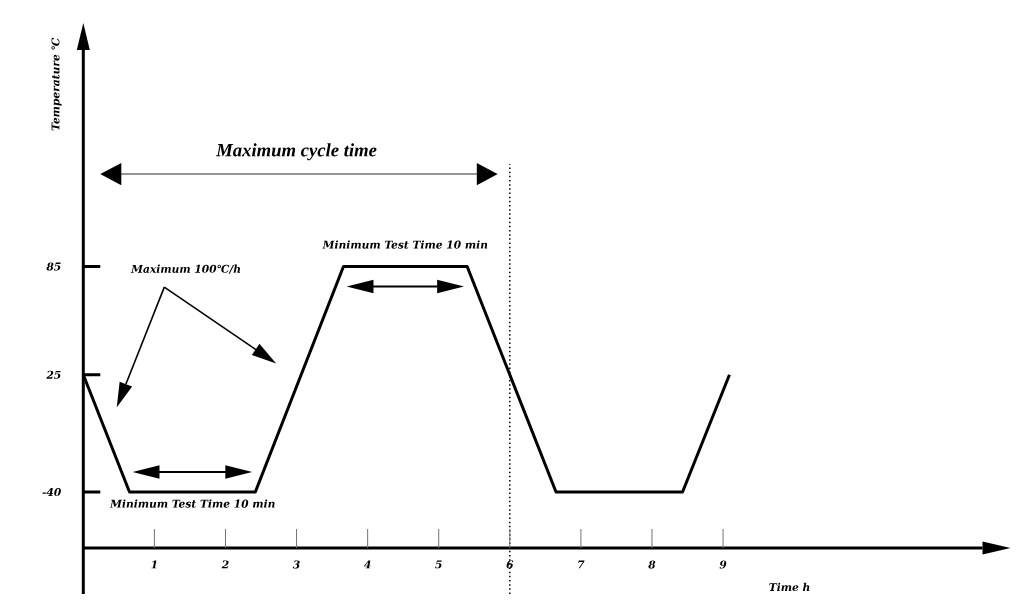 The height and width of the screenshot is (614, 1030). Describe the element at coordinates (789, 587) in the screenshot. I see `x-axis-title: Time h` at that location.